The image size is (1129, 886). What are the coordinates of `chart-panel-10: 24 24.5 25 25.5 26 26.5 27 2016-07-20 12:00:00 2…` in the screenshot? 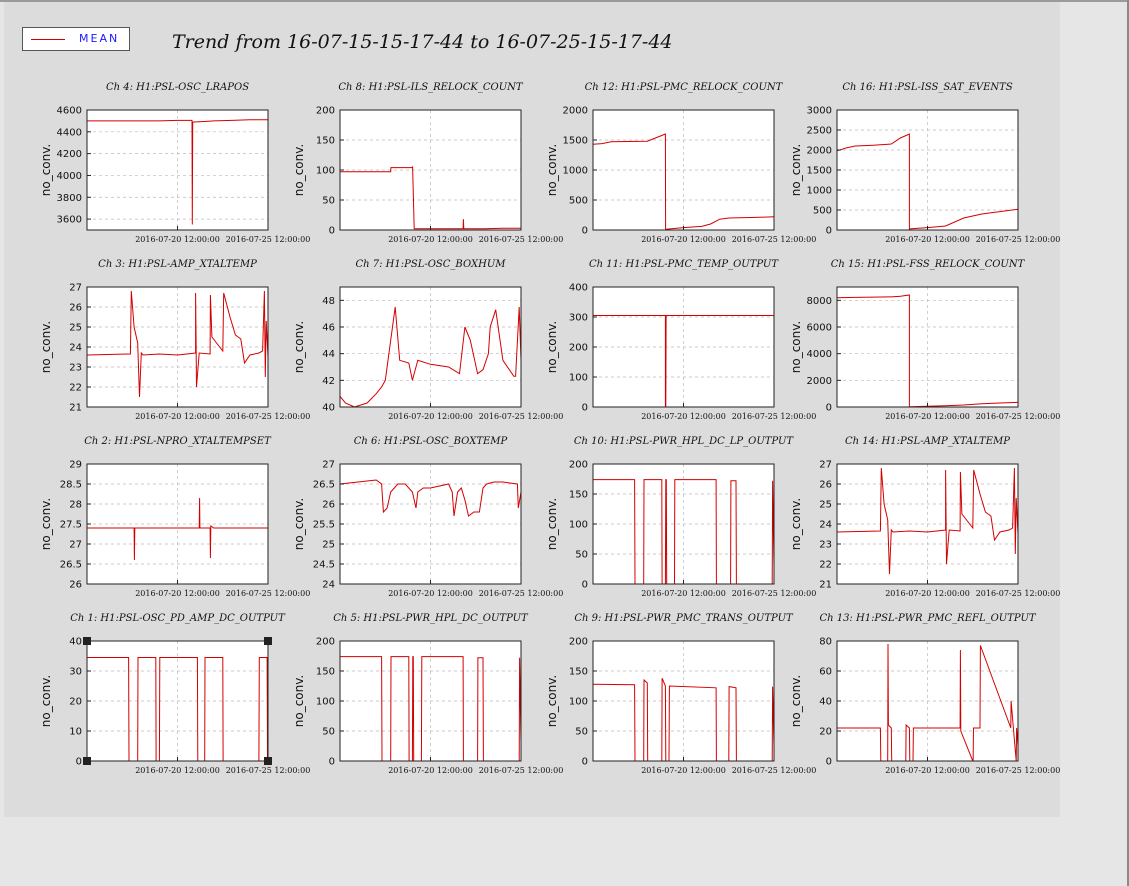 It's located at (427, 517).